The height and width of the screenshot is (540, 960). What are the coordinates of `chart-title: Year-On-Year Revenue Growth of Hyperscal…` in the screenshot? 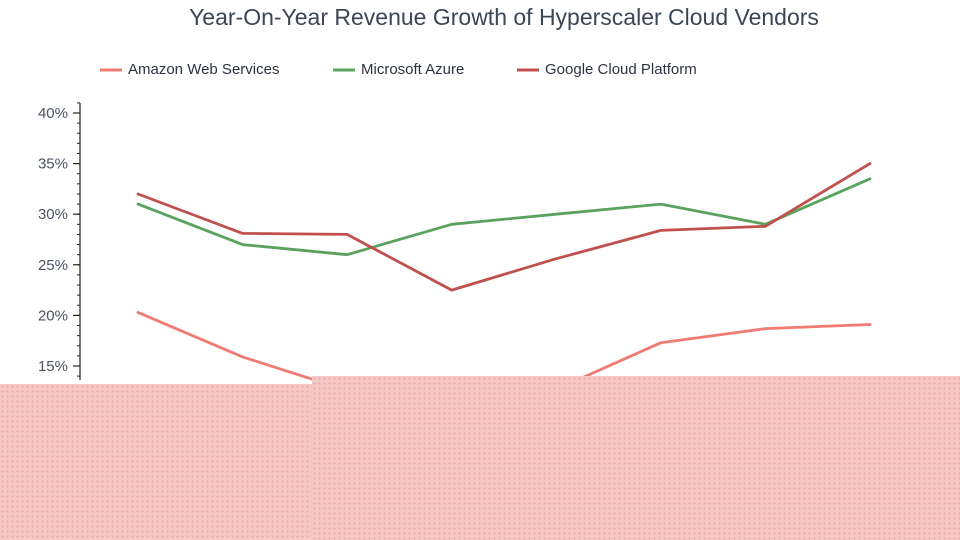 It's located at (504, 17).